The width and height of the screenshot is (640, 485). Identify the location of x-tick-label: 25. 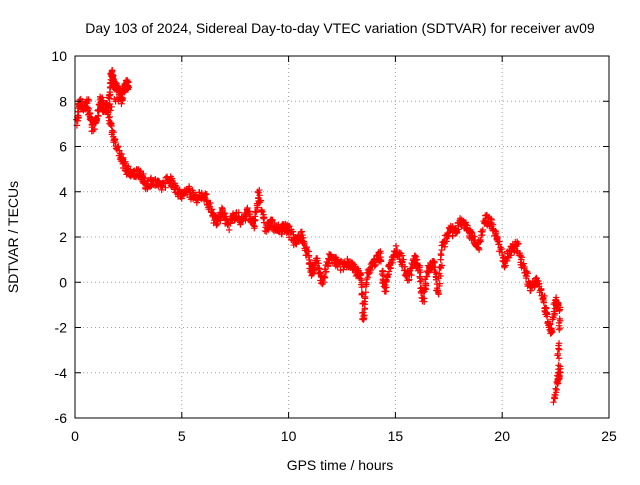
(609, 436).